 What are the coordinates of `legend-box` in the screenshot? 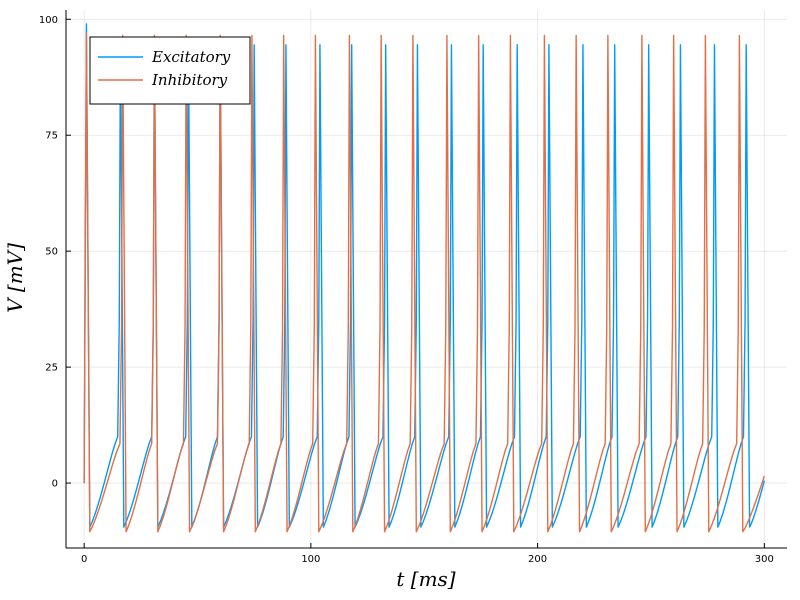 It's located at (170, 70).